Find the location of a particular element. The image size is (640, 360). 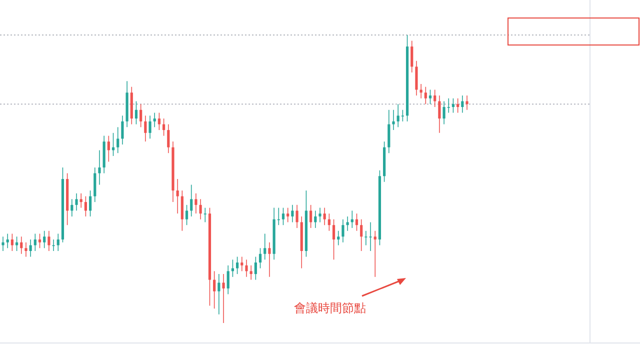

annotation: 會議時間節點 is located at coordinates (330, 308).